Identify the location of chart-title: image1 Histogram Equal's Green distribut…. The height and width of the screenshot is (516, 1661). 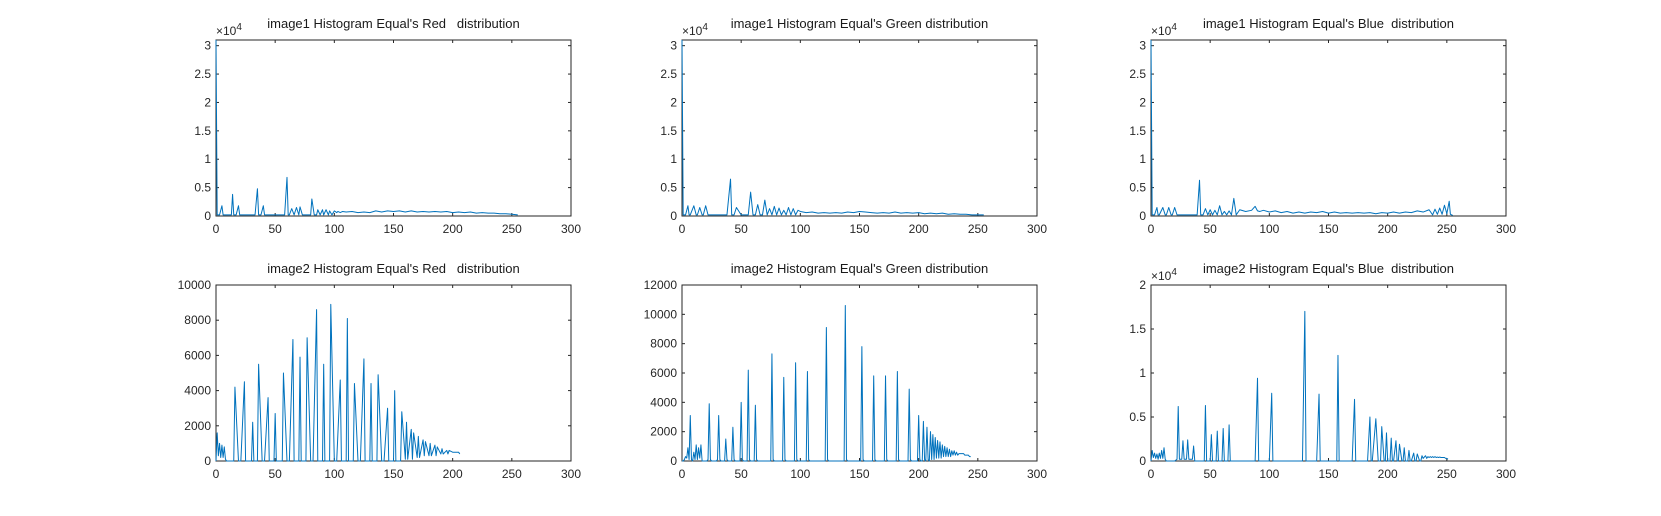
(860, 23).